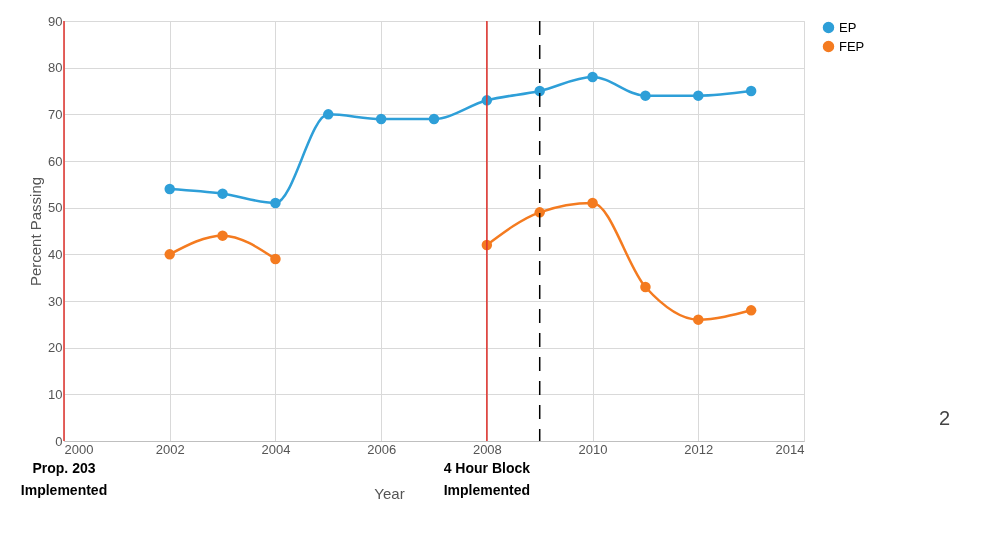 The image size is (1007, 540). I want to click on x-axis-title: Year, so click(389, 493).